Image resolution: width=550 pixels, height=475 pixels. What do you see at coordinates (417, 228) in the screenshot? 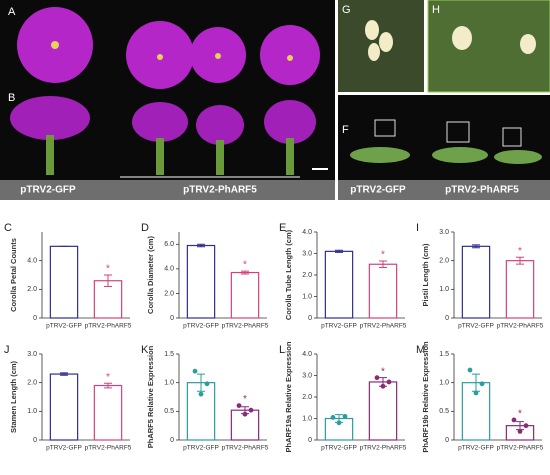
I see `panel-letter: I` at bounding box center [417, 228].